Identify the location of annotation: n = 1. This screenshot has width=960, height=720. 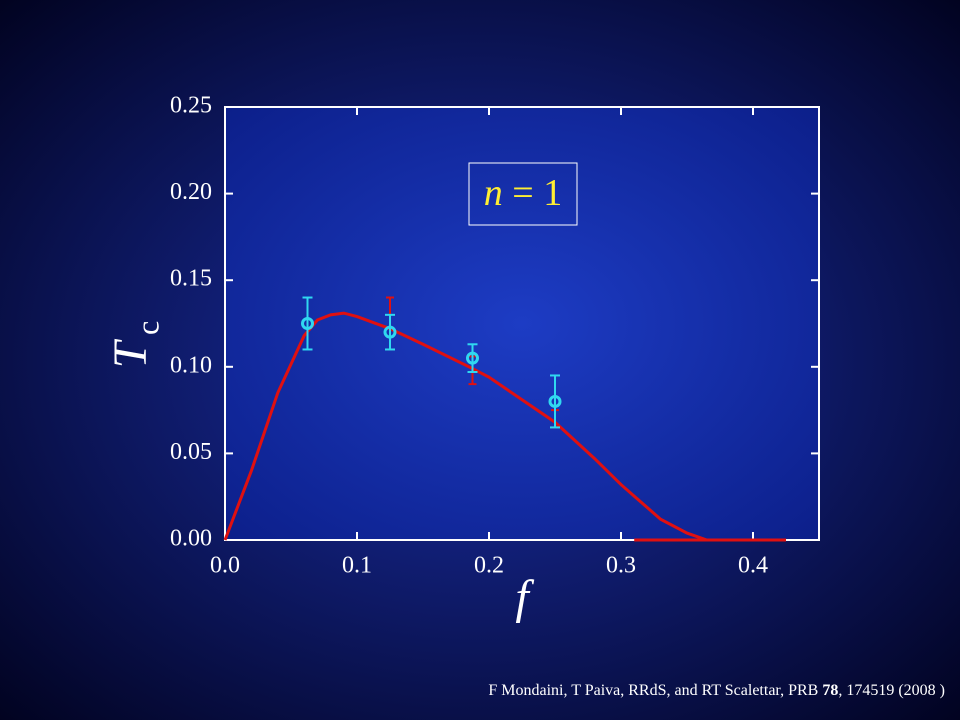
(523, 193).